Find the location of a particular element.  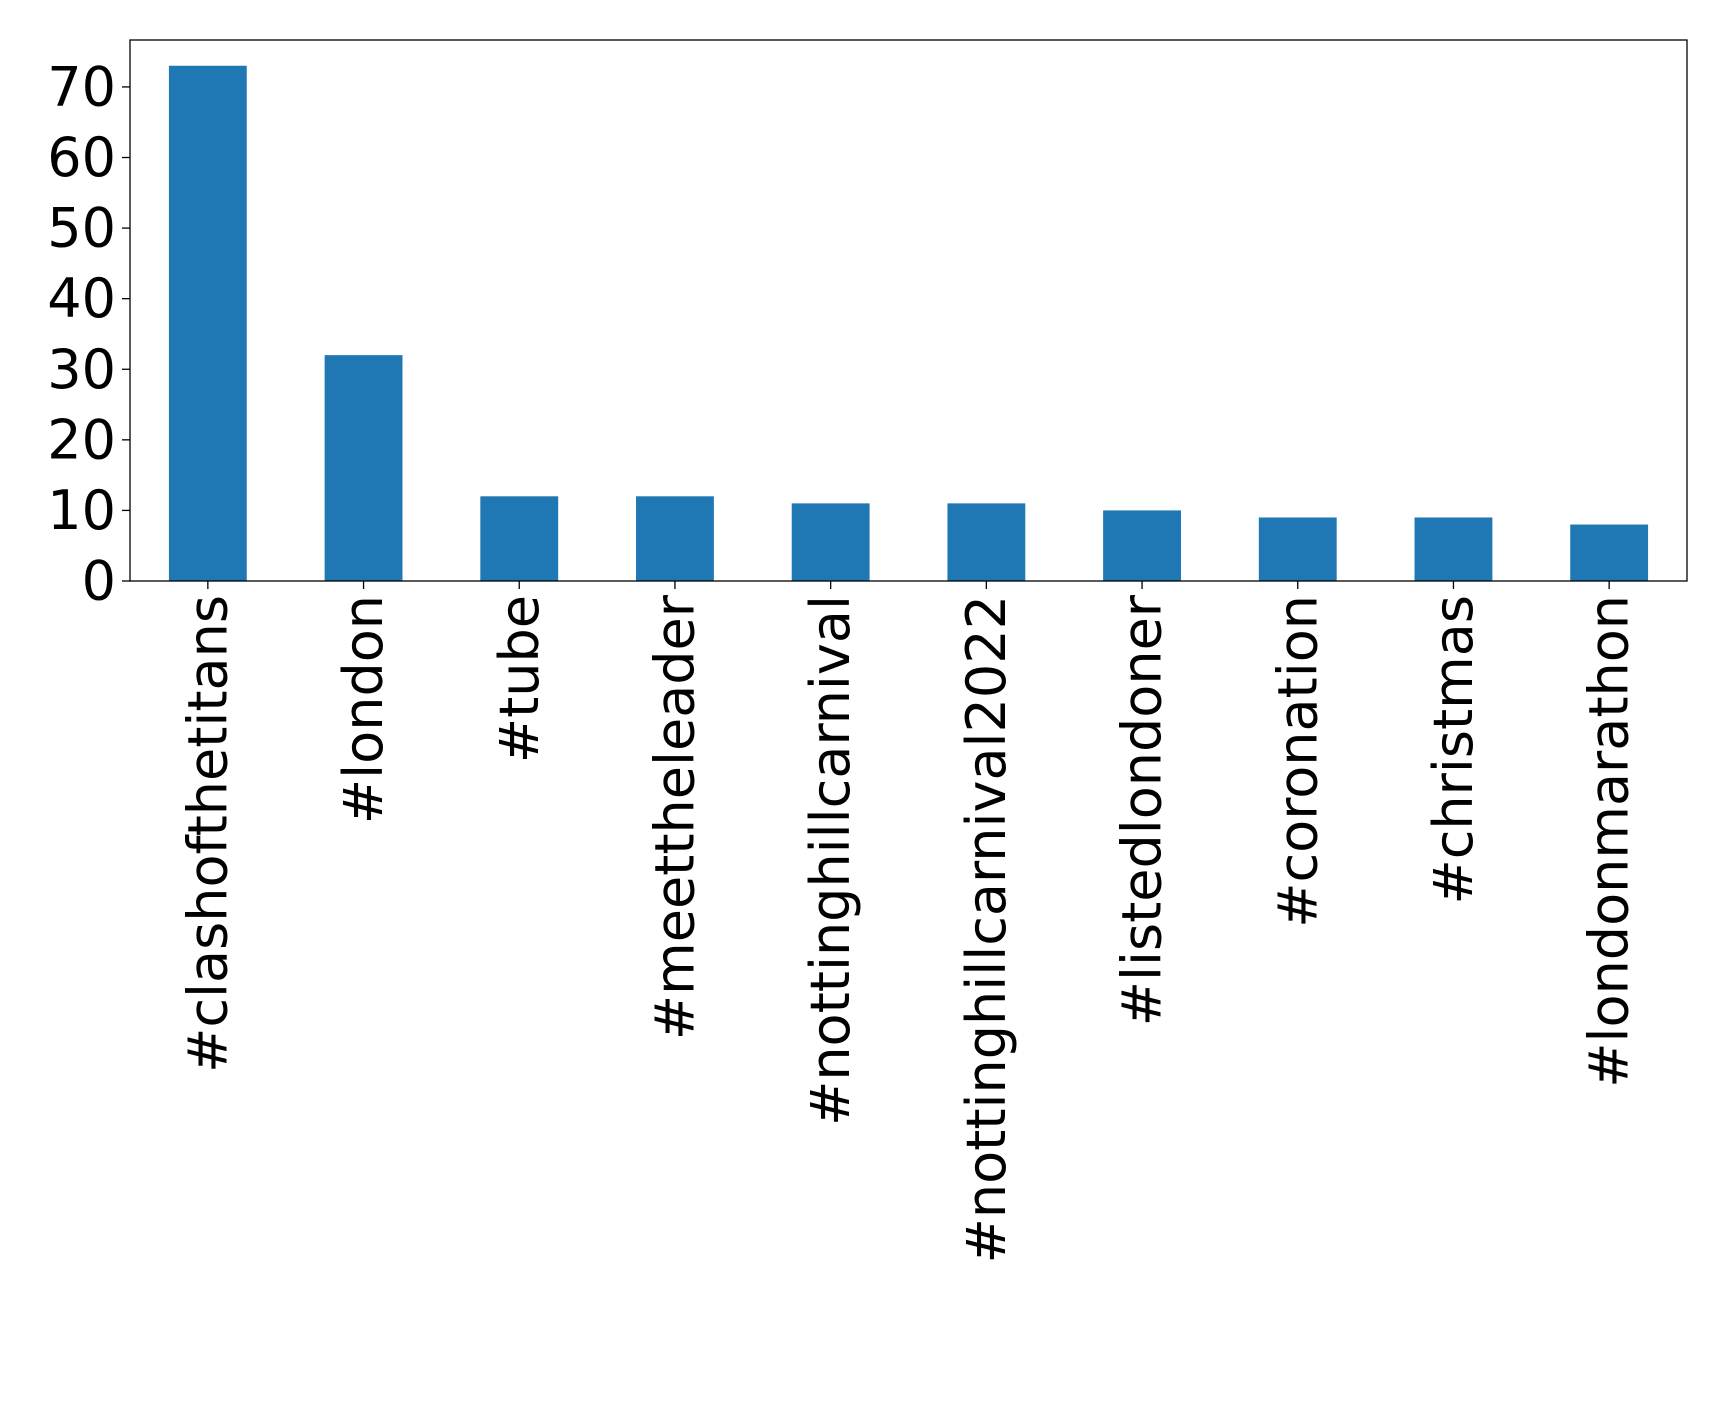

y-tick-label: 60 is located at coordinates (81, 157).